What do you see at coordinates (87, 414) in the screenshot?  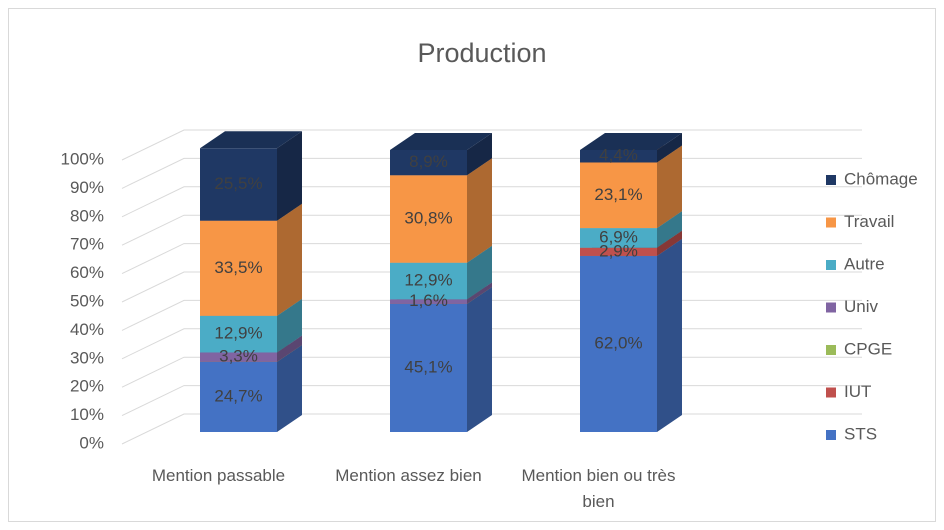 I see `y-tick-label: 10%` at bounding box center [87, 414].